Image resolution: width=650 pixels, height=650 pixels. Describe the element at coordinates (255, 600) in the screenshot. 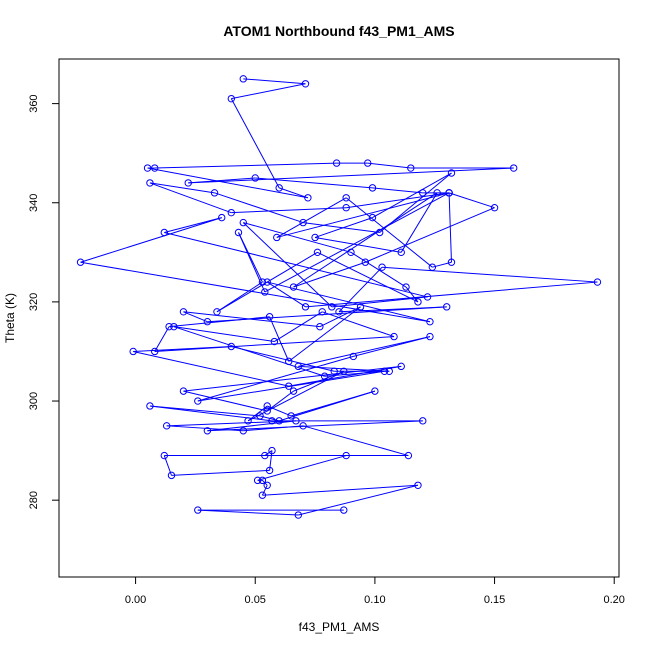

I see `x-tick-label: 0.05` at that location.